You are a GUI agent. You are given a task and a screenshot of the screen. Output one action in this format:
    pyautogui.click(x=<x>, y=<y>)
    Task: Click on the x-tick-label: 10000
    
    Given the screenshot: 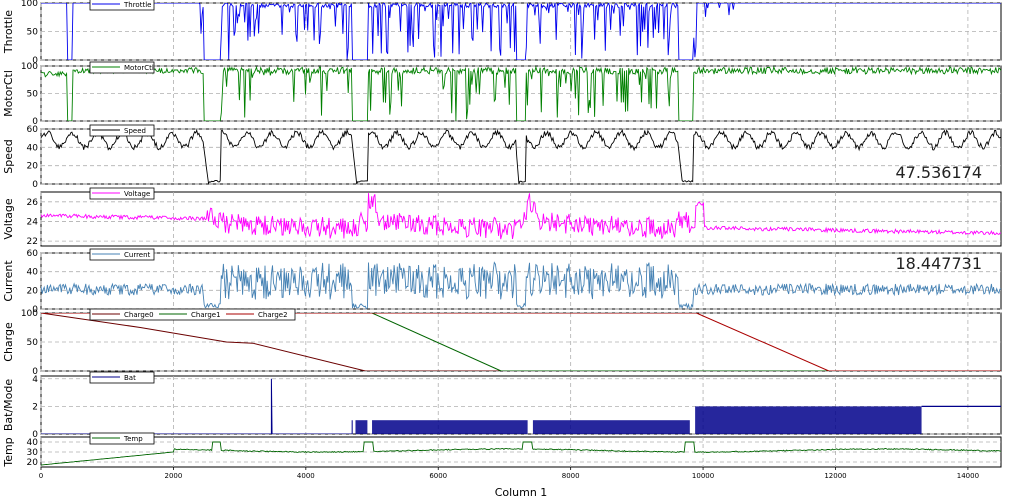 What is the action you would take?
    pyautogui.click(x=703, y=476)
    